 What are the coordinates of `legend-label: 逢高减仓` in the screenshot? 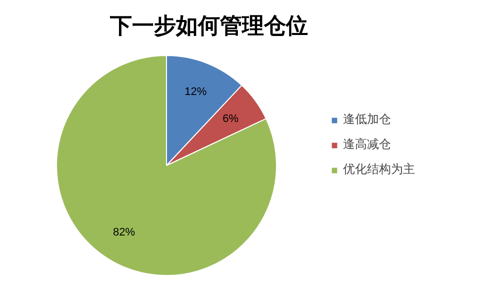 It's located at (367, 144).